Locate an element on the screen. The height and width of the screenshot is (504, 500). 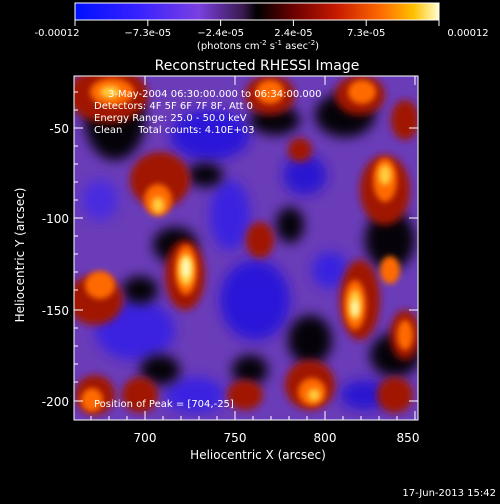
y-axis-label: Heliocentric Y (arcsec) is located at coordinates (20, 255).